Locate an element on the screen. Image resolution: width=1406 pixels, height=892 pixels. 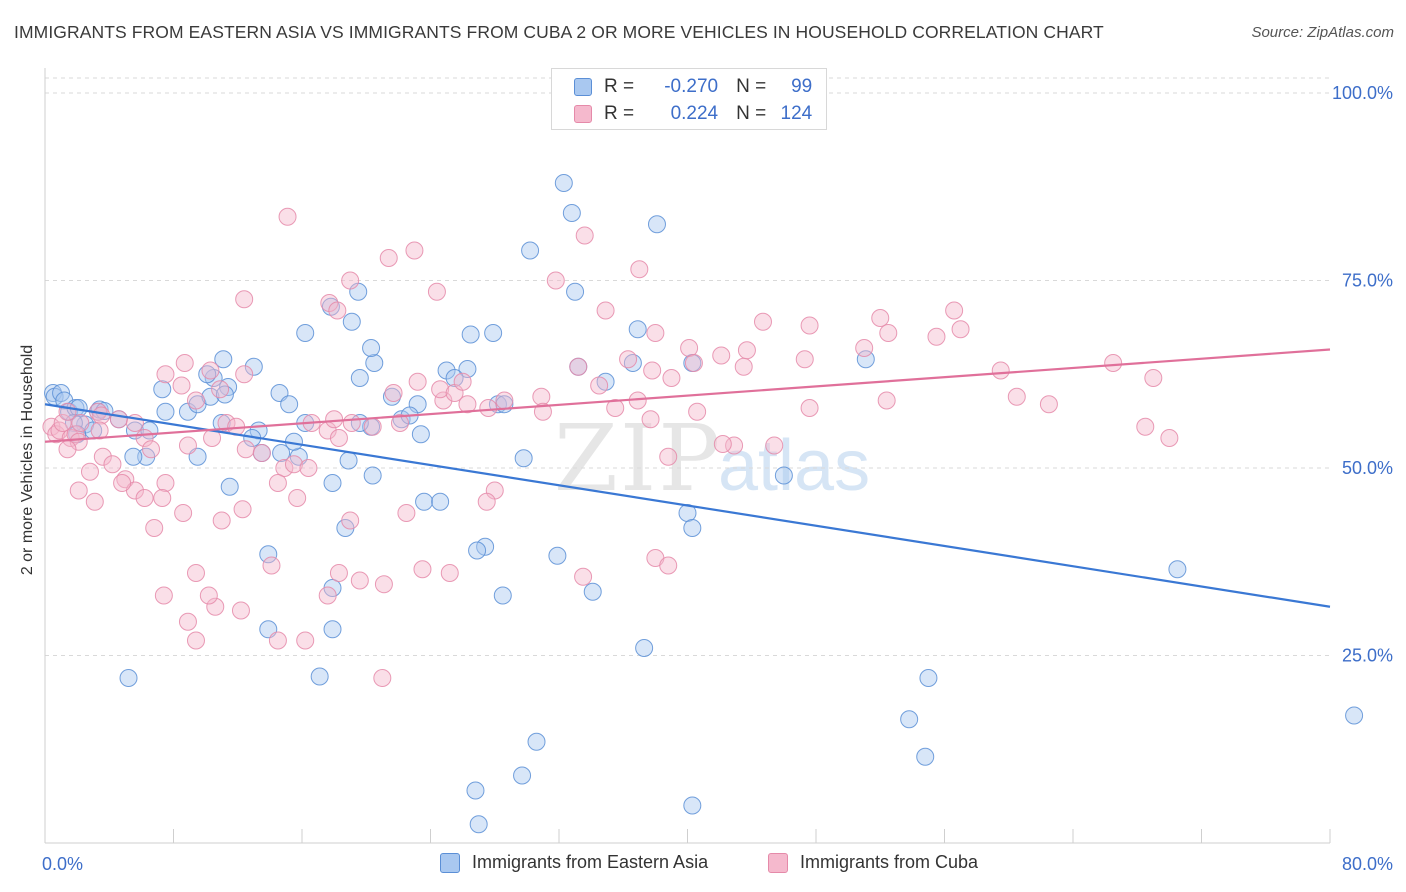
trend-line-cuba is located at coordinates (687, 395).